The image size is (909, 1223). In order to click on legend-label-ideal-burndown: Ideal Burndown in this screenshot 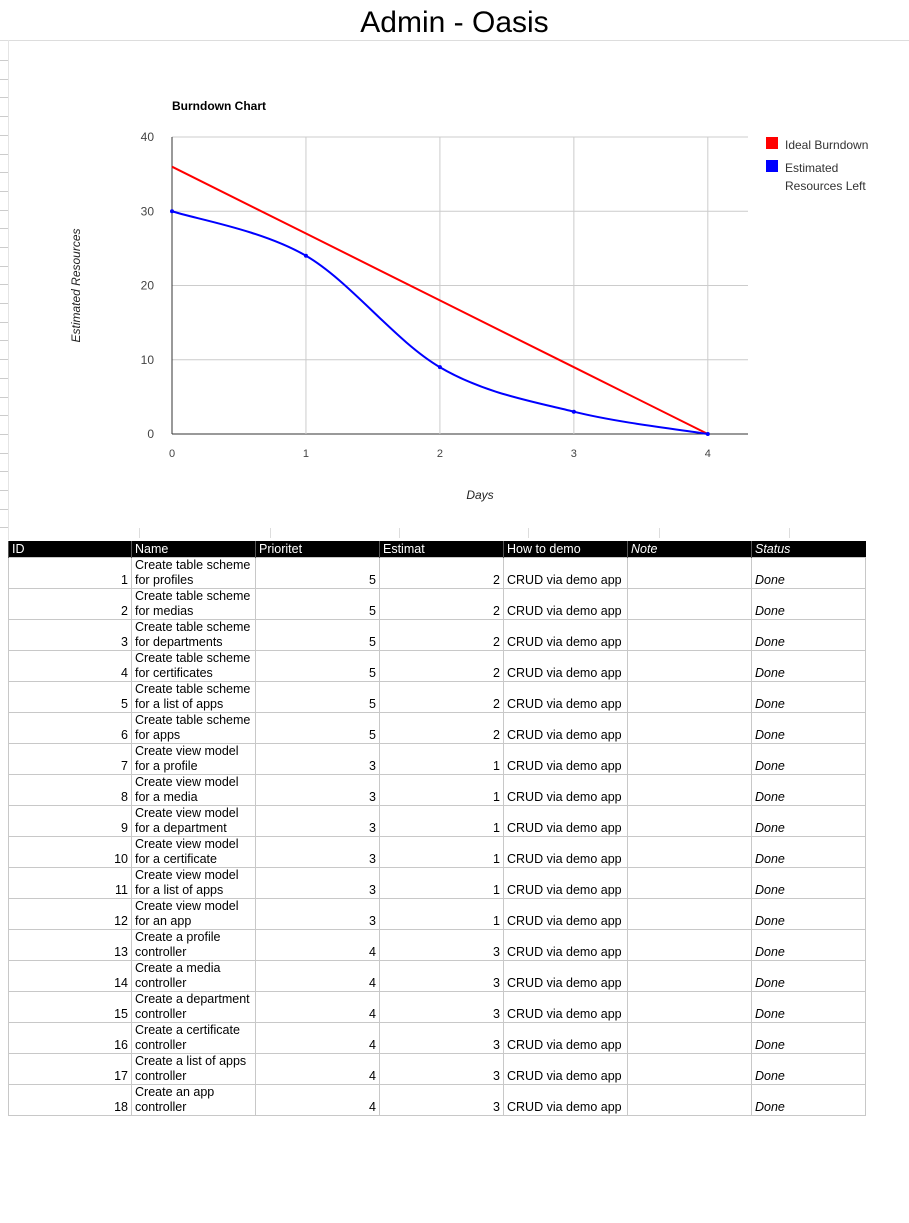, I will do `click(826, 145)`.